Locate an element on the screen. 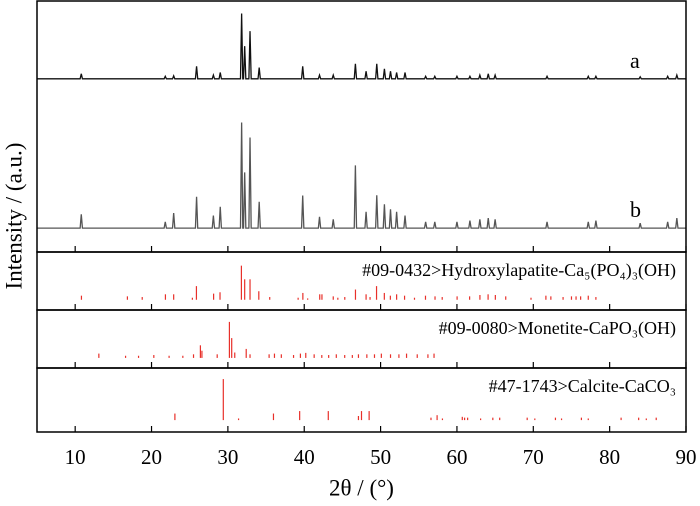 This screenshot has width=700, height=506. x-tick-label: 80 is located at coordinates (609, 457).